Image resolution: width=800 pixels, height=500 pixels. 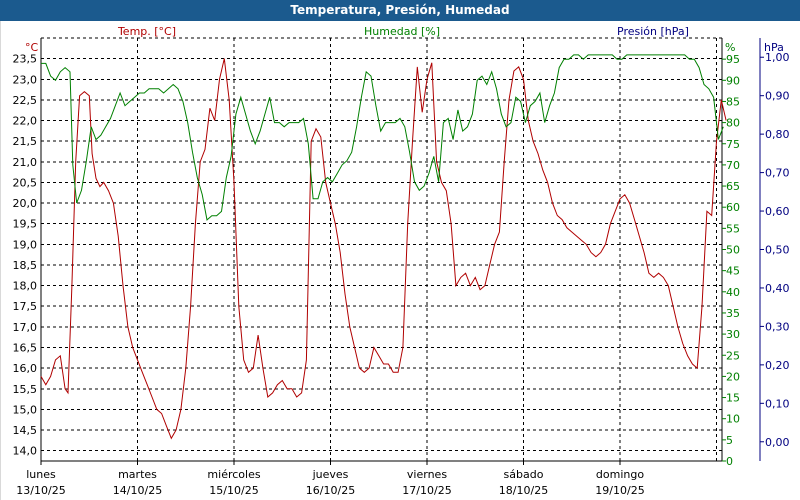 I want to click on temp-tick-label: 21,5, so click(x=25, y=141).